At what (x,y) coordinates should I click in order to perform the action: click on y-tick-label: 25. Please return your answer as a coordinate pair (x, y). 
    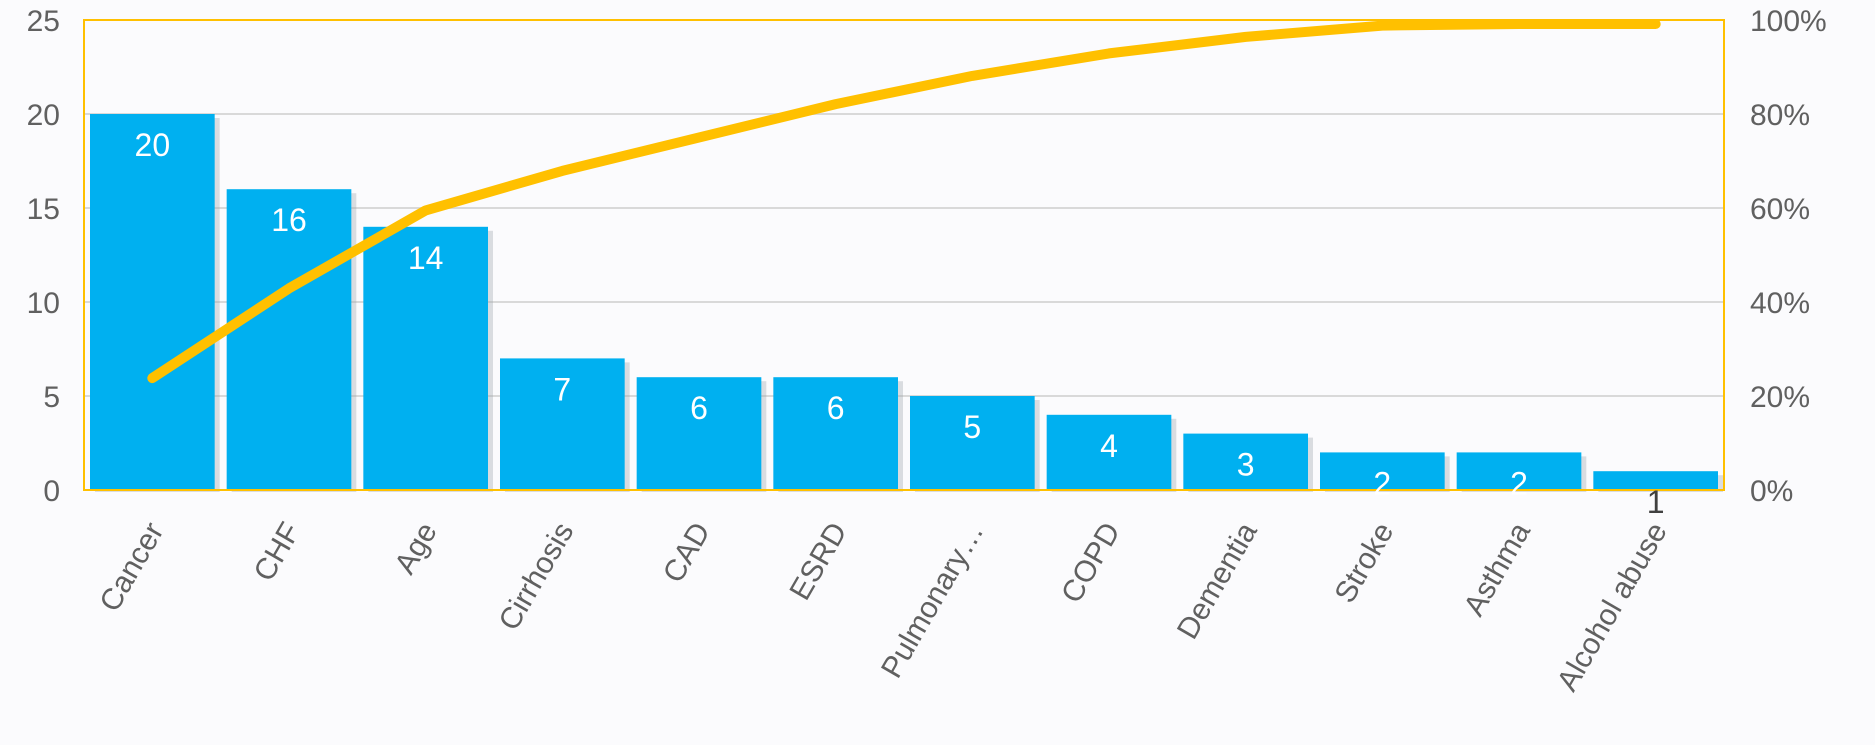
    Looking at the image, I should click on (43, 21).